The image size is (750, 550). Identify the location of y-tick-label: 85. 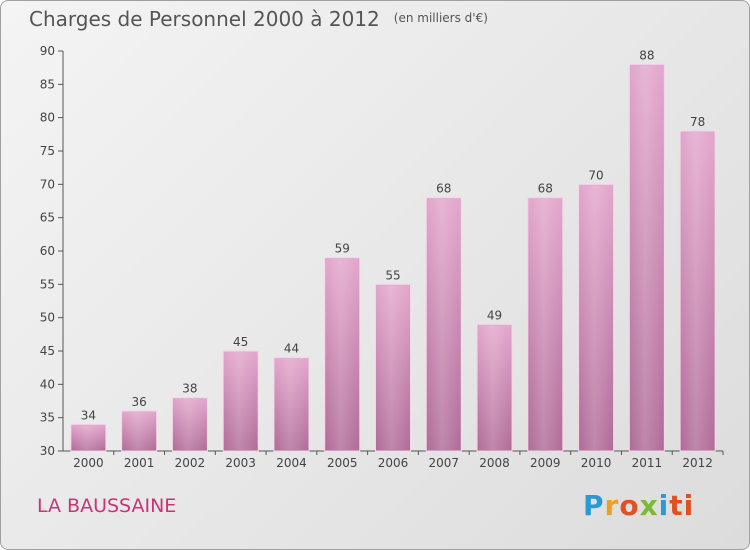
(47, 84).